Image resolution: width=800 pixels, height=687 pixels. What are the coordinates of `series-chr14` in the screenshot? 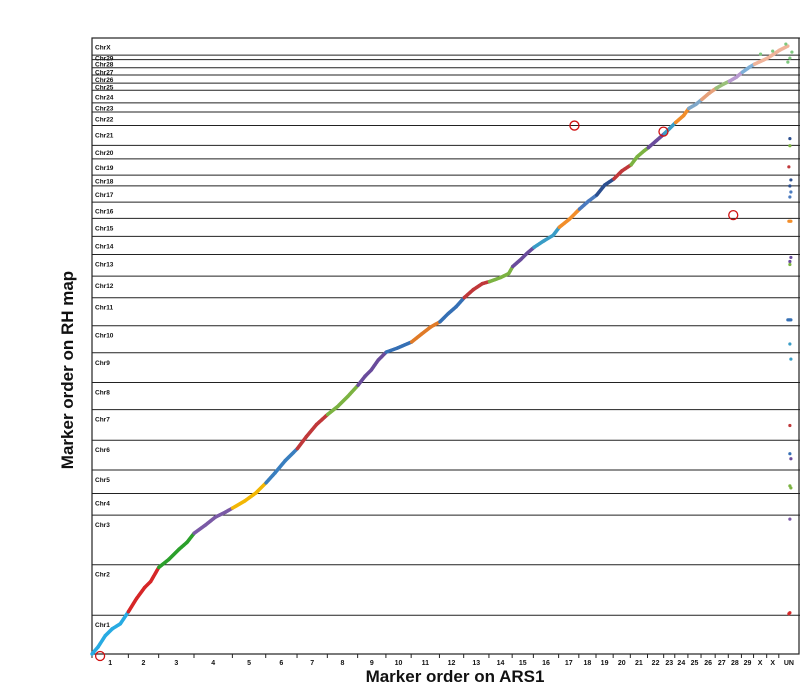 It's located at (501, 274).